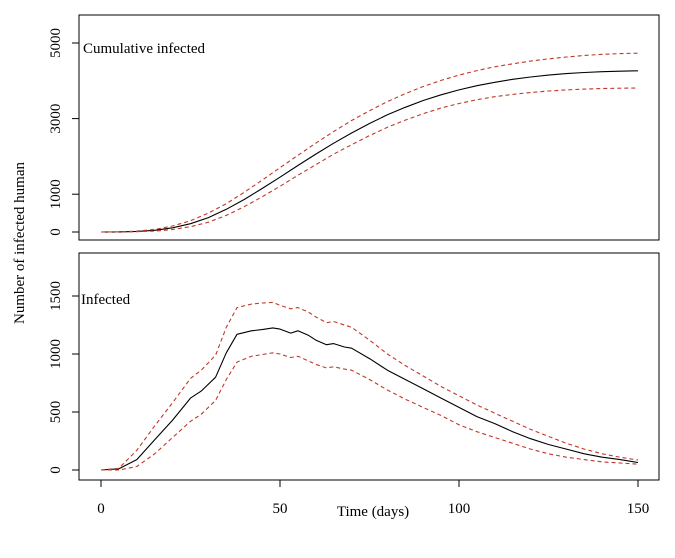 This screenshot has height=558, width=675. Describe the element at coordinates (144, 49) in the screenshot. I see `panel-cumulative-label: Cumulative infected` at that location.